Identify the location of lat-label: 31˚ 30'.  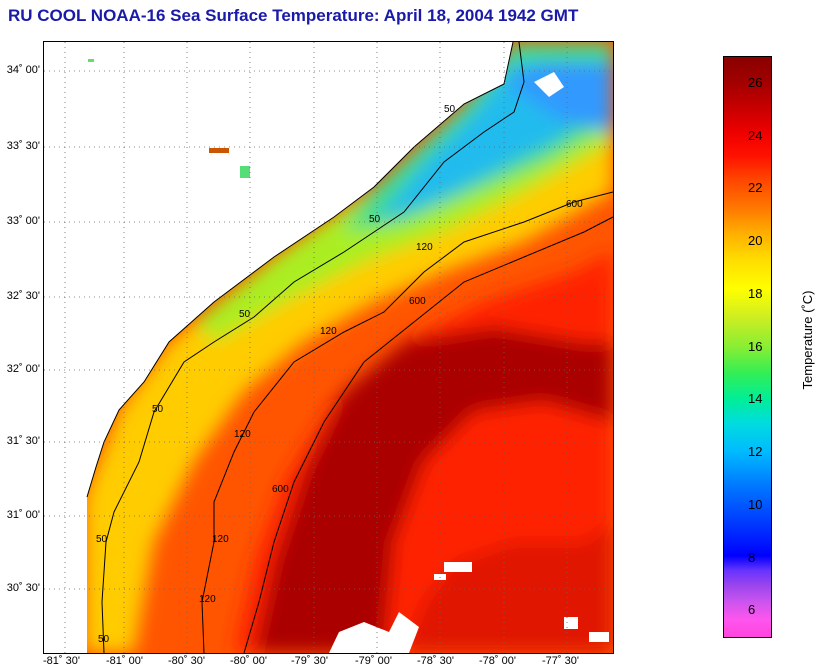
(23, 441).